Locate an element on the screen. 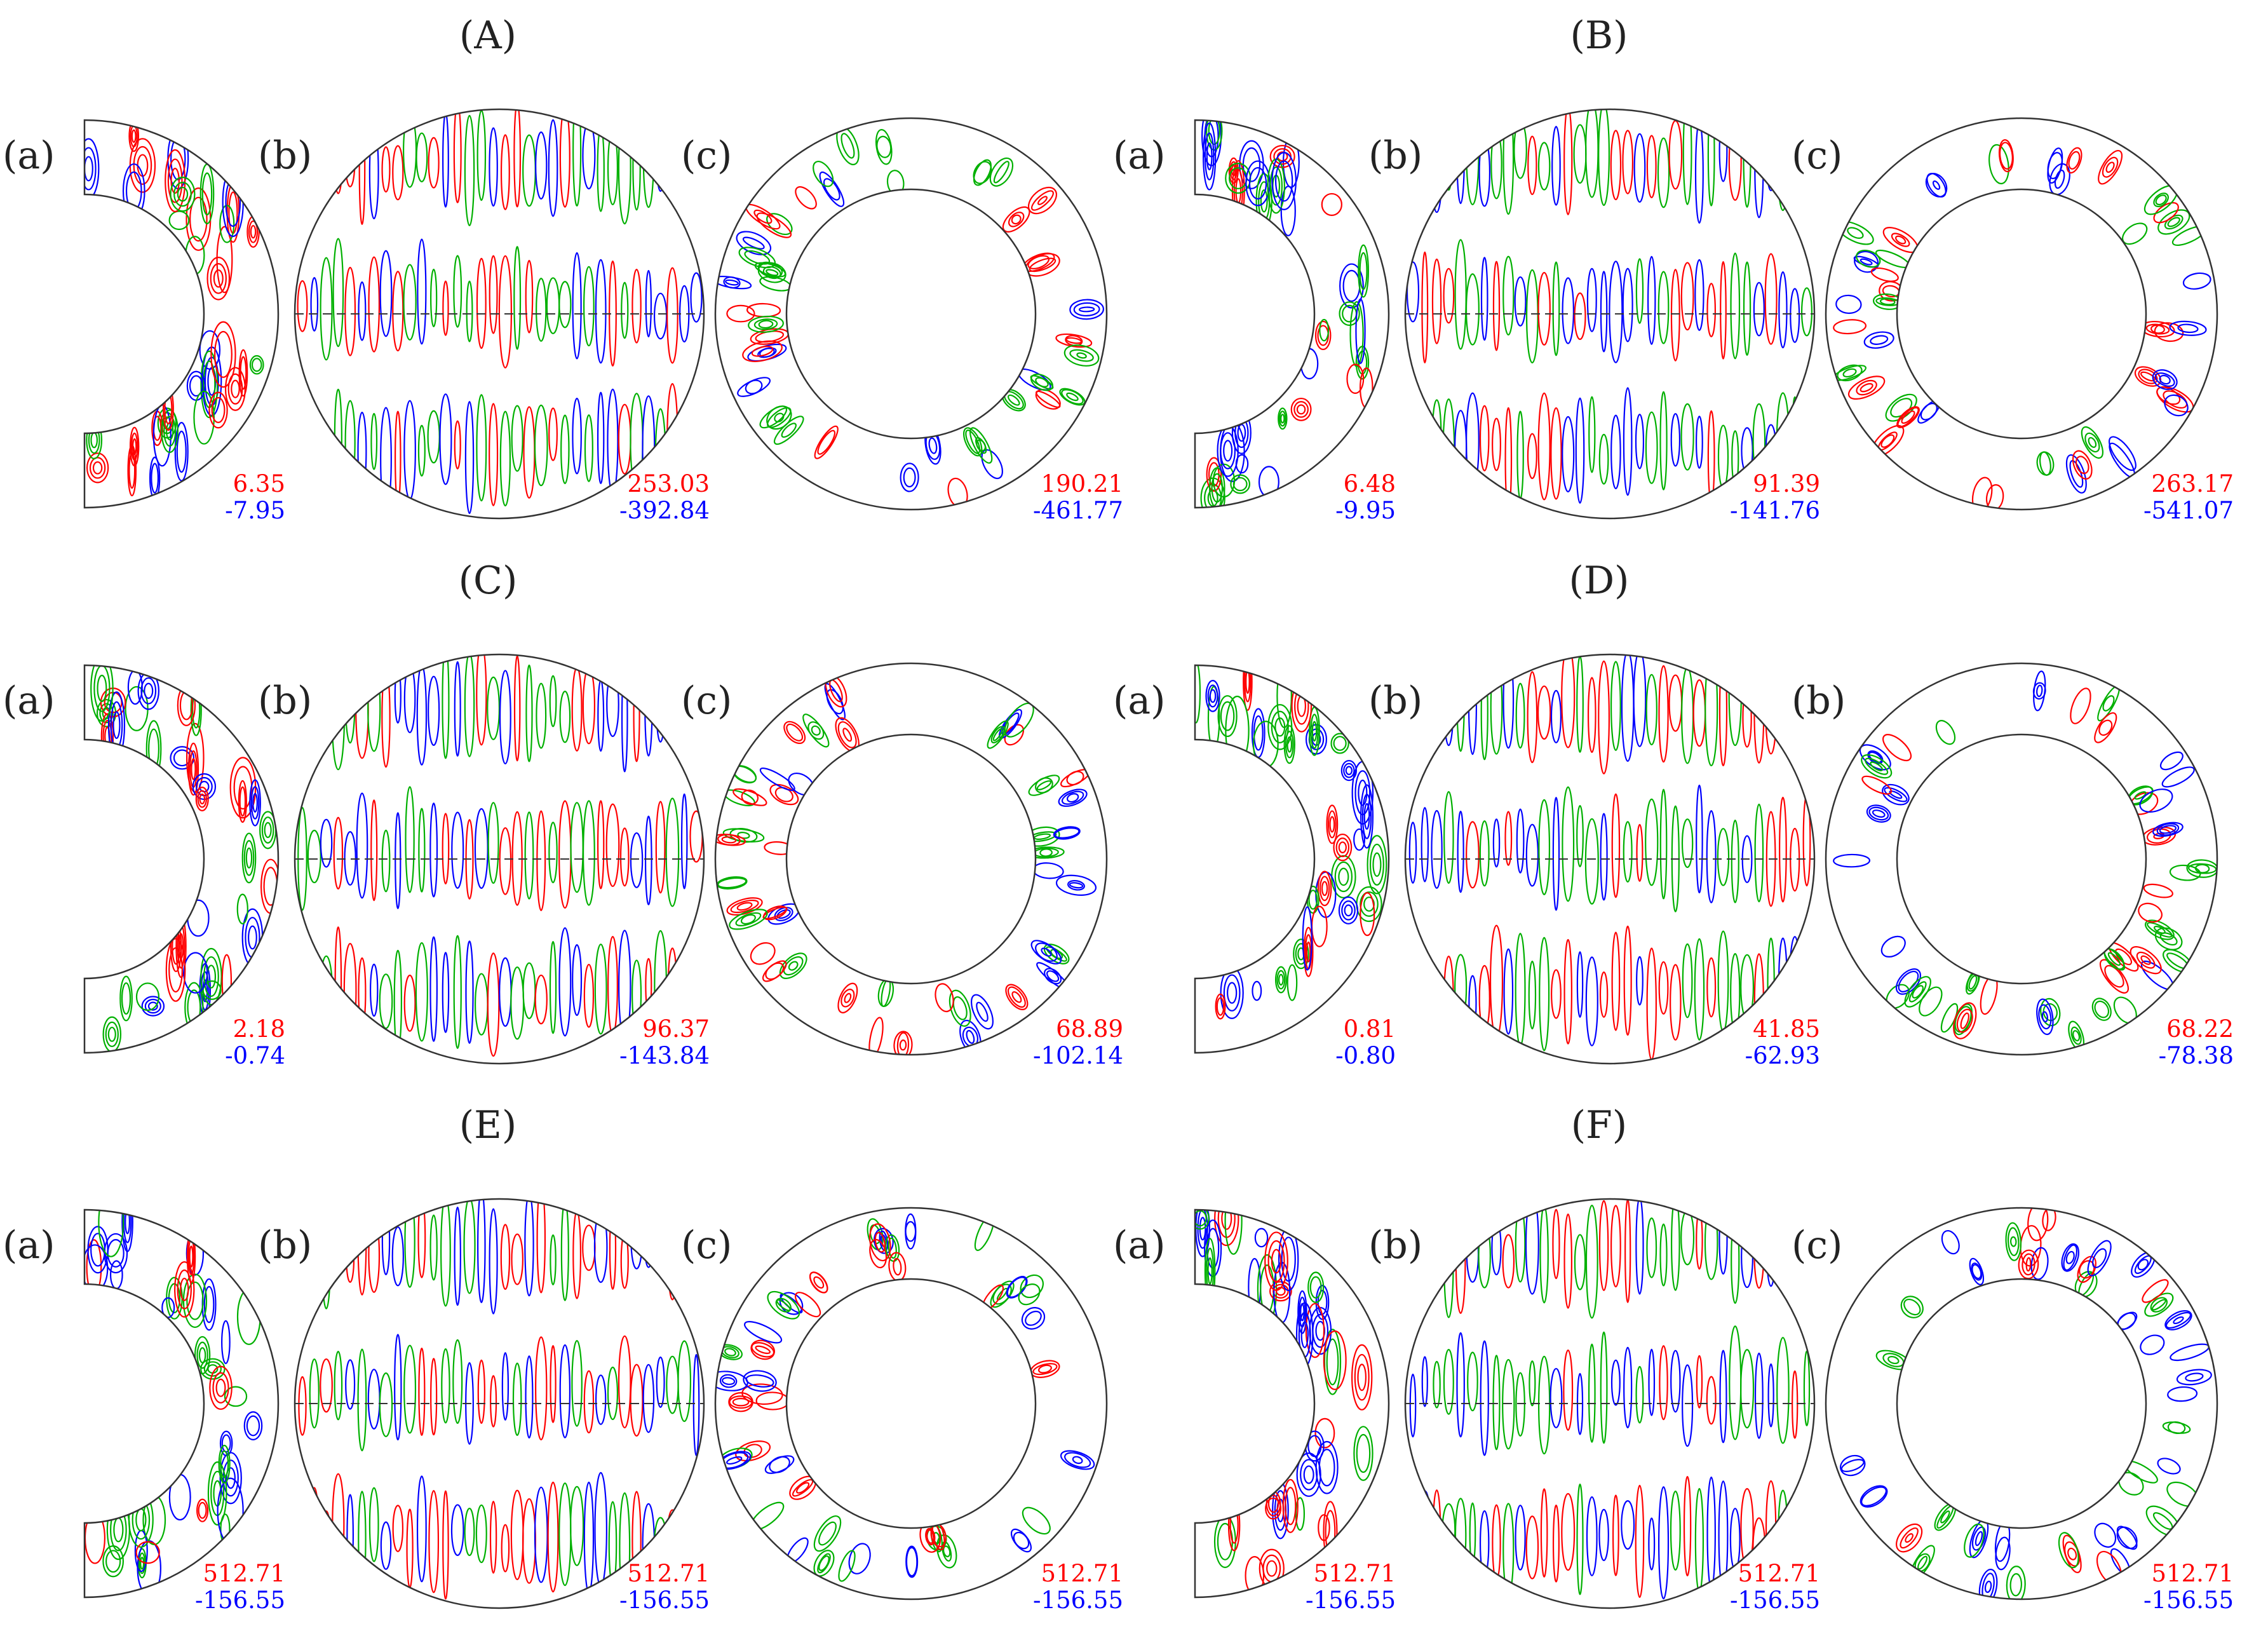 The height and width of the screenshot is (1631, 2268). min-value-label: -461.77 is located at coordinates (1078, 510).